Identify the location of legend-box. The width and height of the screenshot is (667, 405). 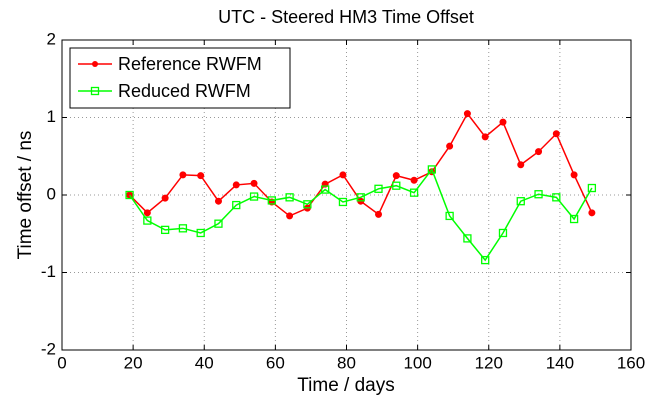
(180, 78).